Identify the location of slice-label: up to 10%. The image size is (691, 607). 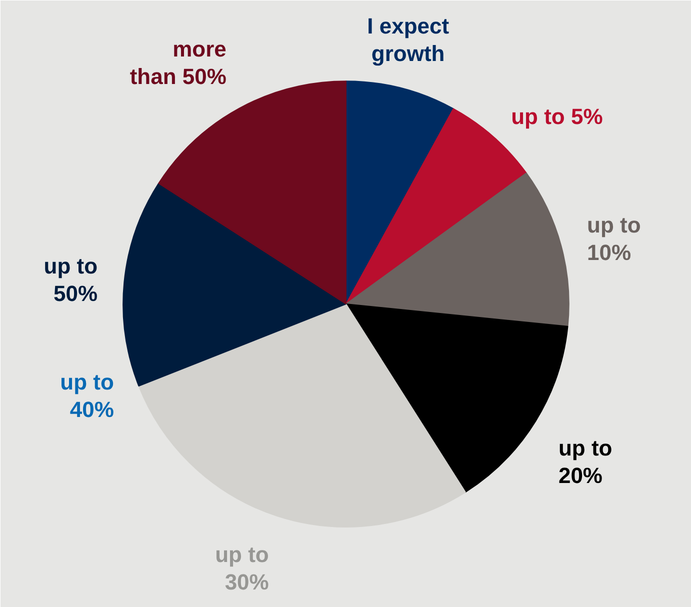
(614, 239).